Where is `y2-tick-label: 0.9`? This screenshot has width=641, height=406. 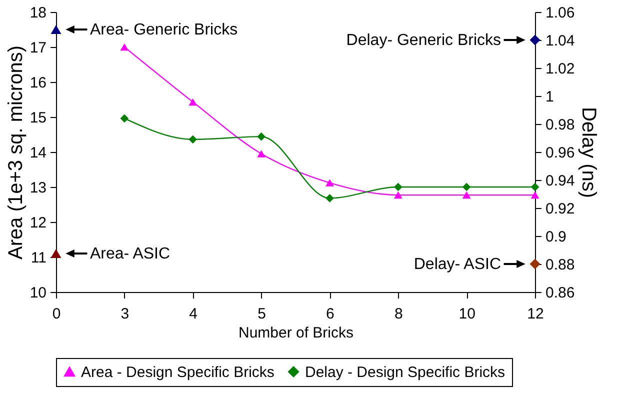
y2-tick-label: 0.9 is located at coordinates (556, 237).